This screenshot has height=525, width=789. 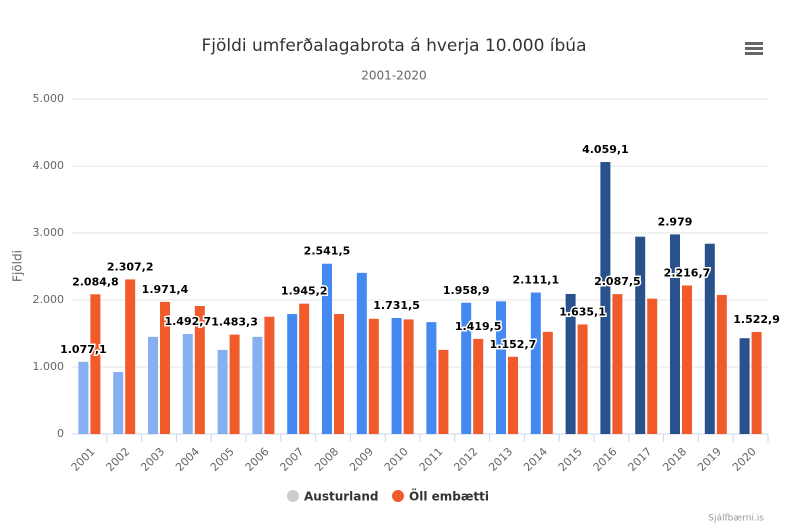 What do you see at coordinates (500, 459) in the screenshot?
I see `x-tick-label: 2013` at bounding box center [500, 459].